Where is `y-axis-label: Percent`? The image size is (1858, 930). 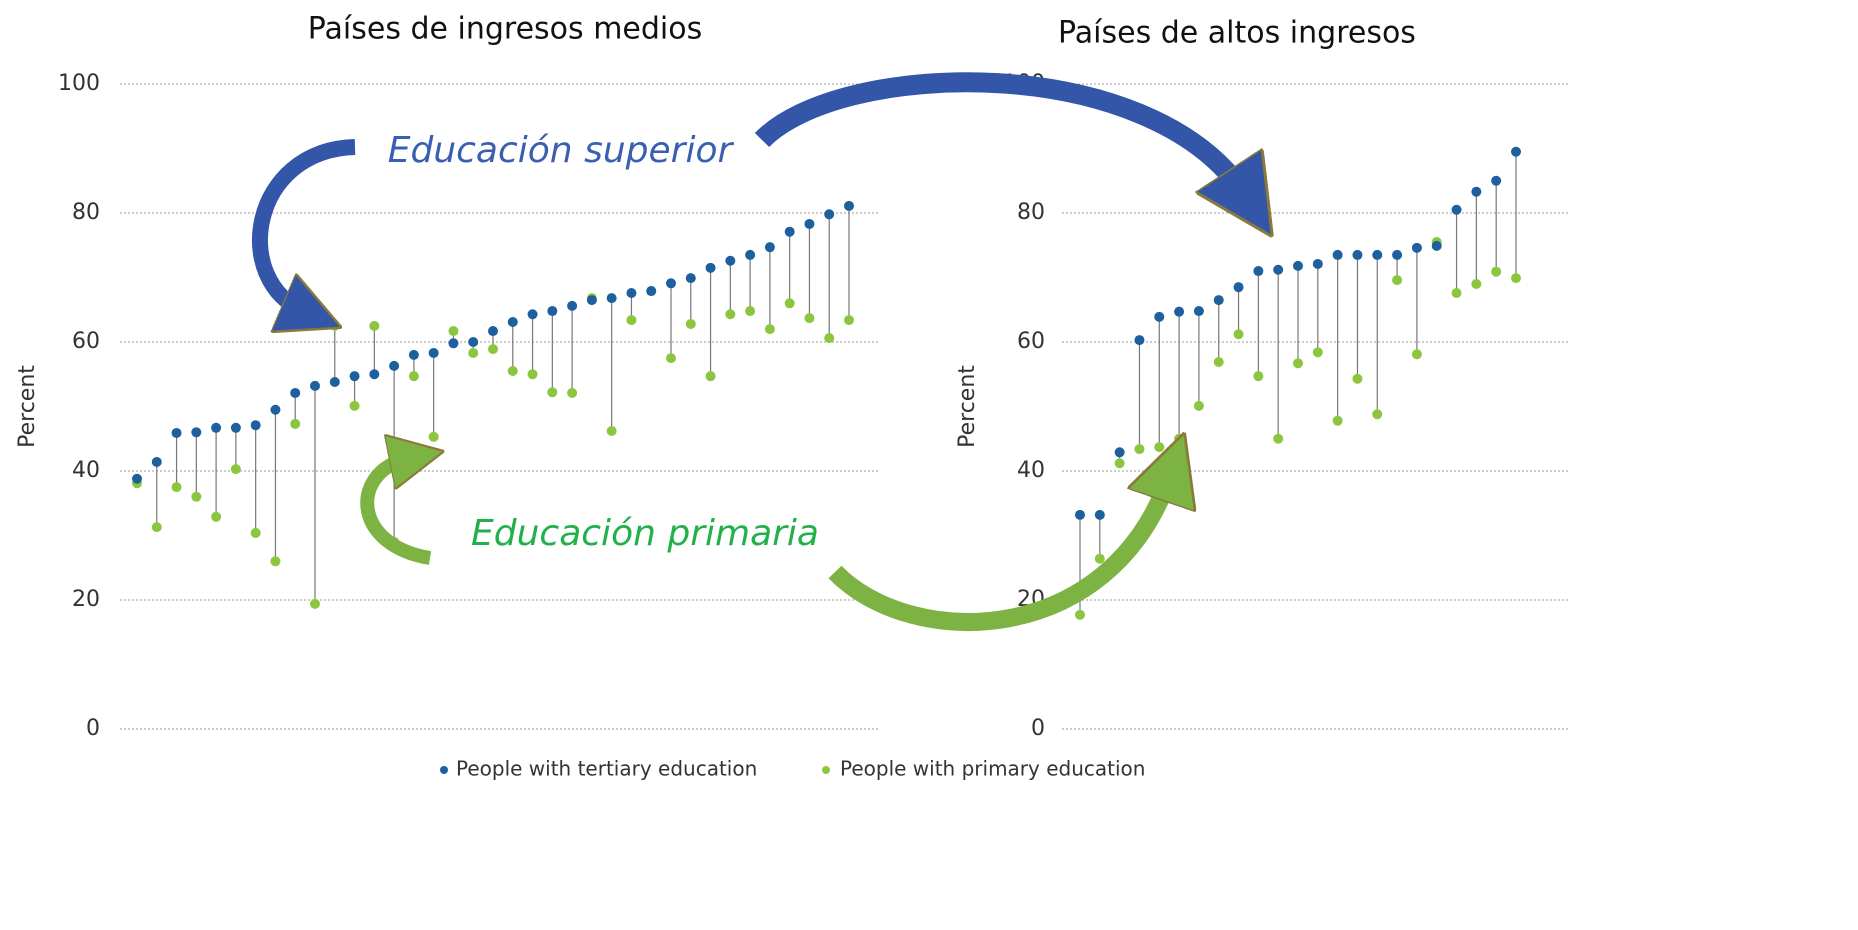 y-axis-label: Percent is located at coordinates (967, 406).